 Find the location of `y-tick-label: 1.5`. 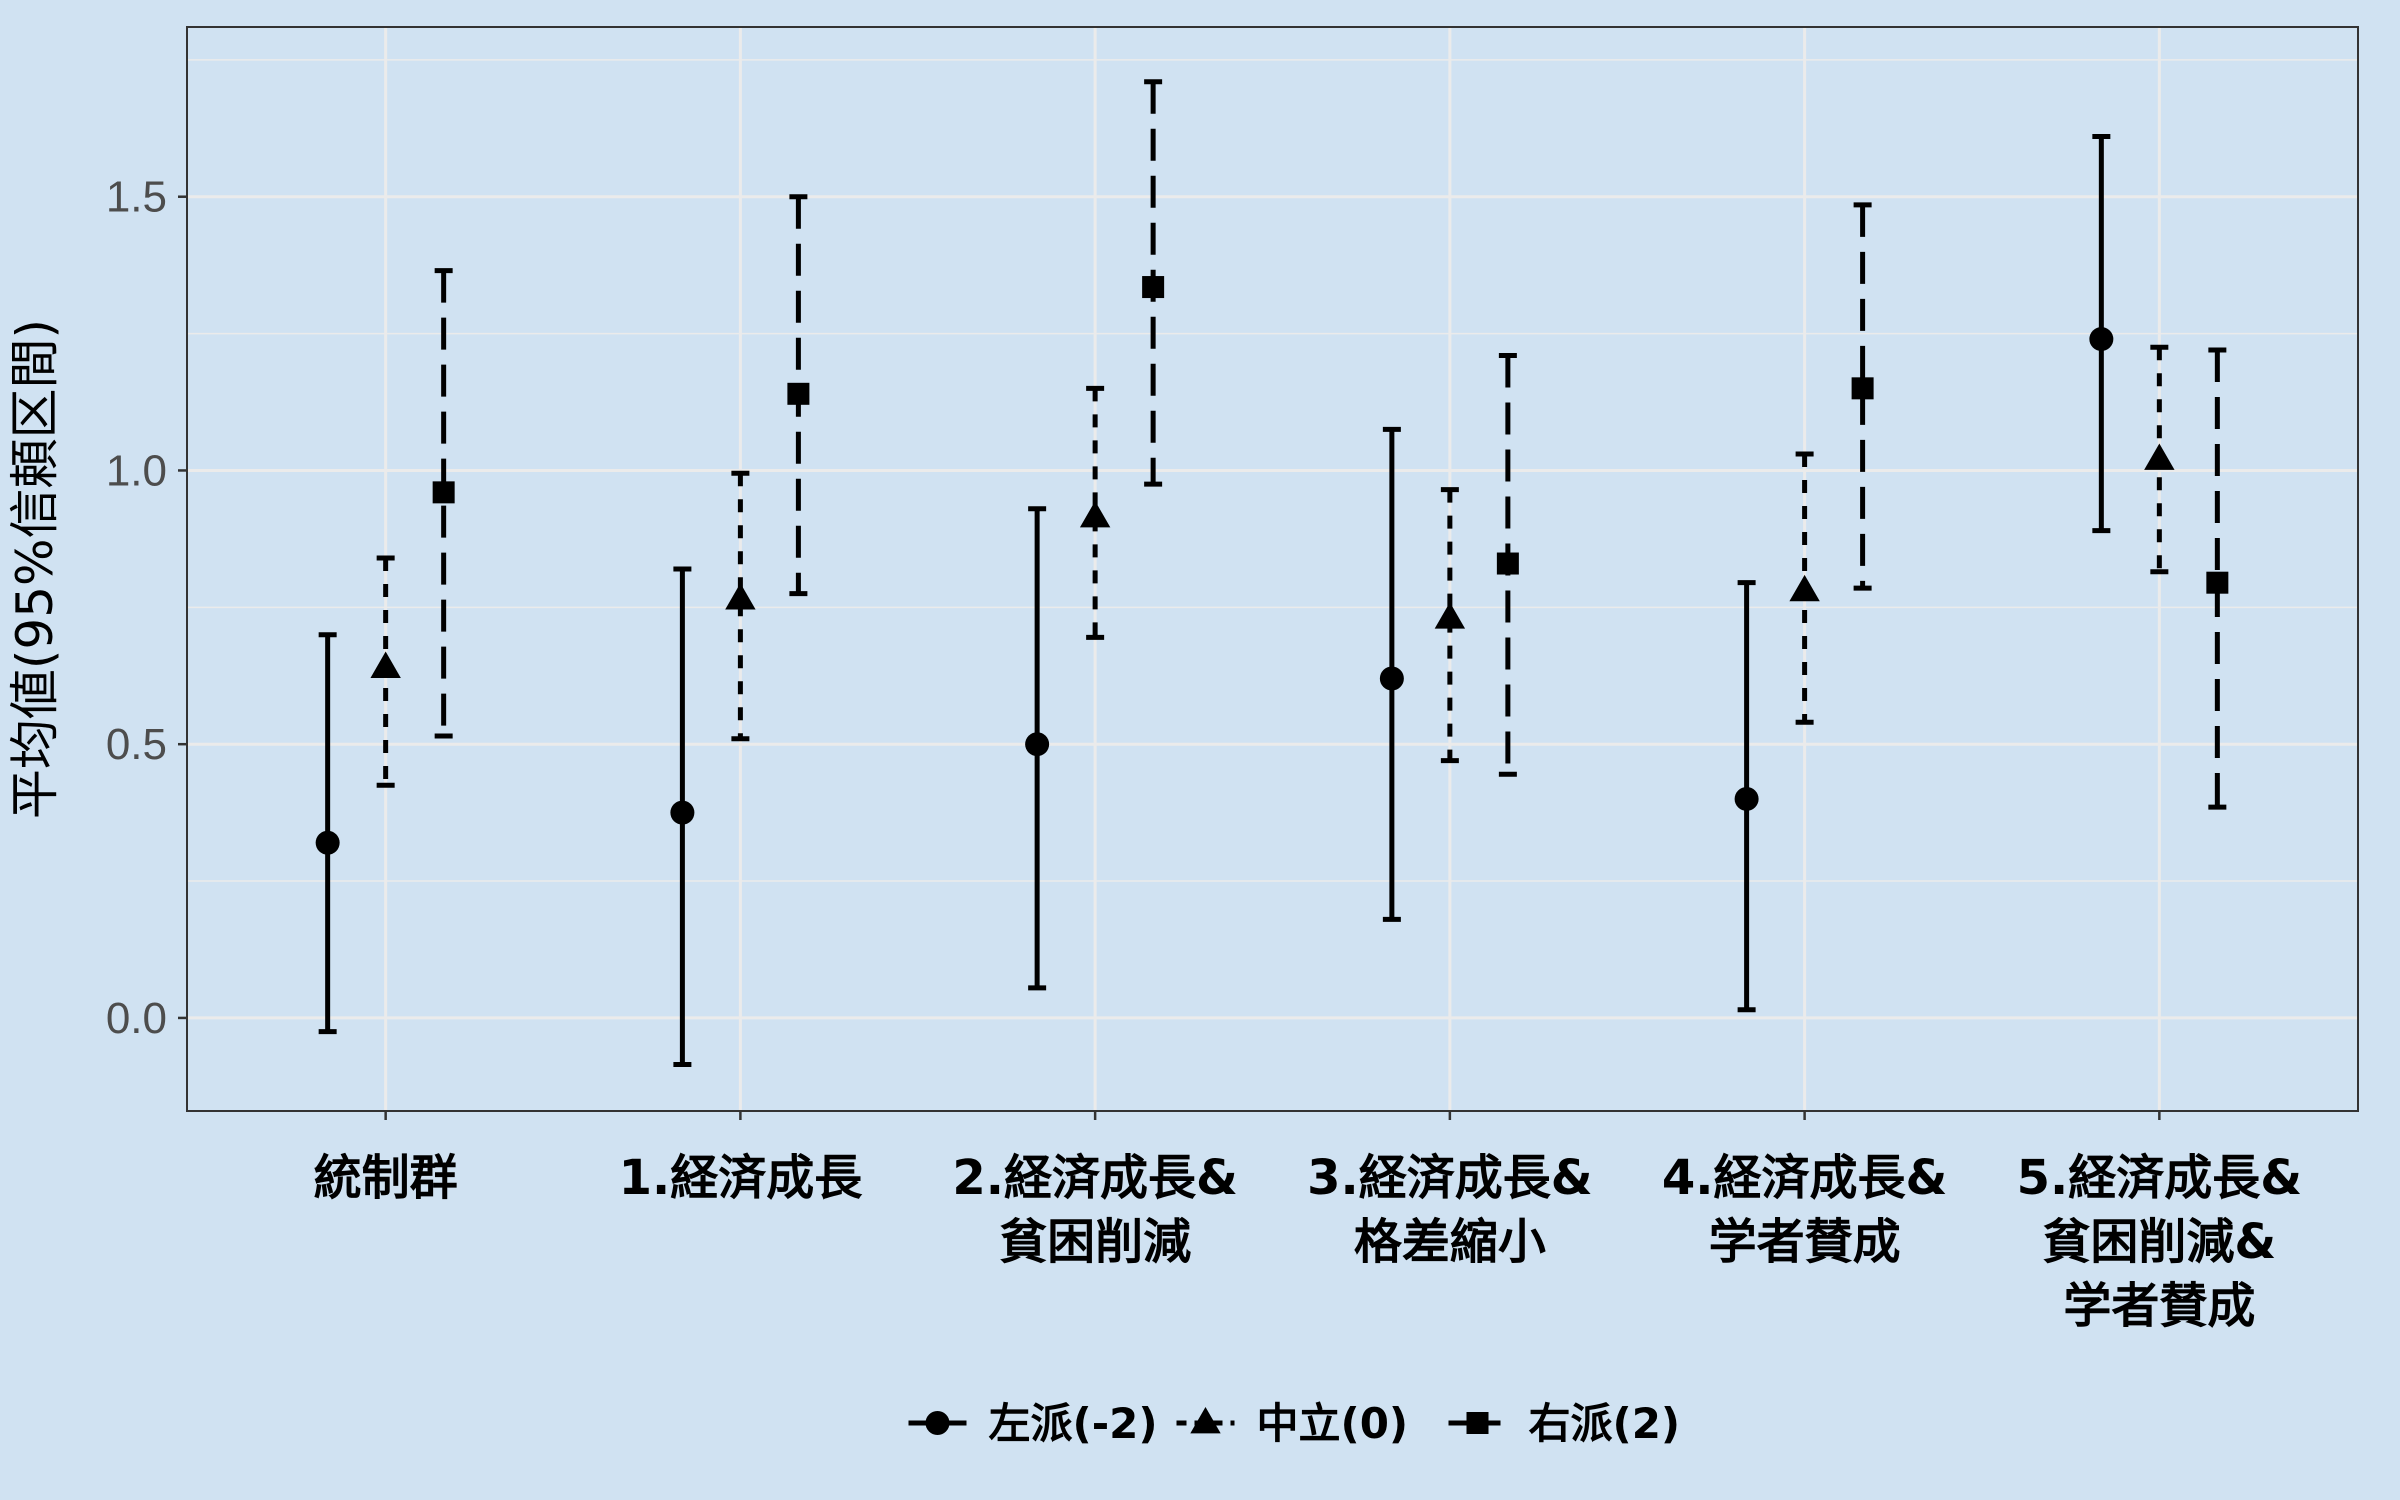

y-tick-label: 1.5 is located at coordinates (136, 197).